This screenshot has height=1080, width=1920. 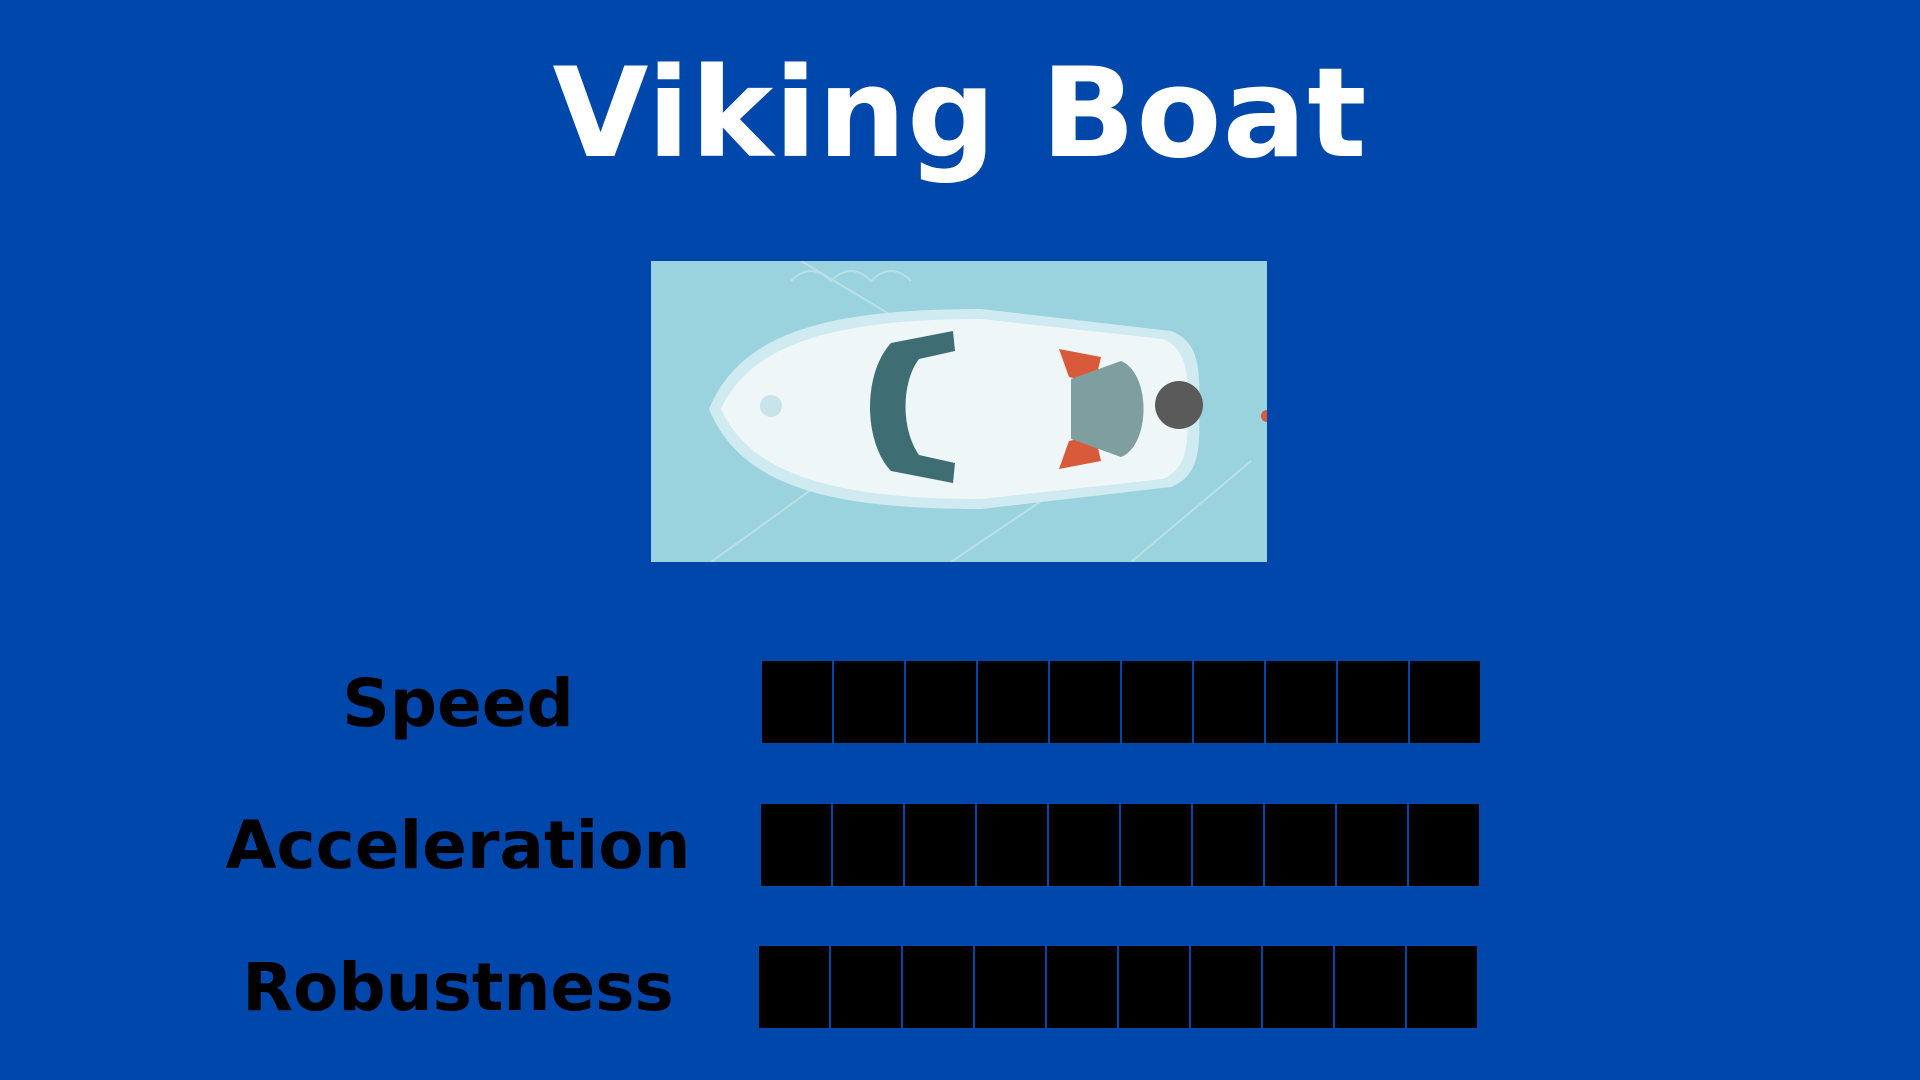 What do you see at coordinates (959, 411) in the screenshot?
I see `speedboat-image` at bounding box center [959, 411].